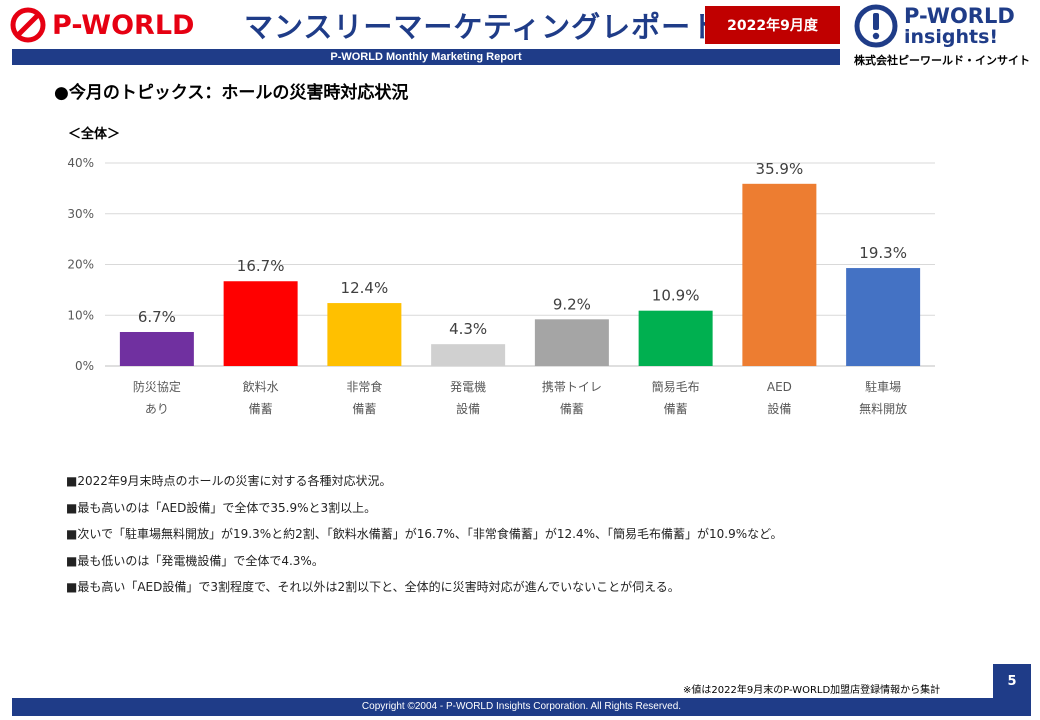 This screenshot has height=720, width=1040. Describe the element at coordinates (772, 25) in the screenshot. I see `date-badge: 2022年9月度` at that location.